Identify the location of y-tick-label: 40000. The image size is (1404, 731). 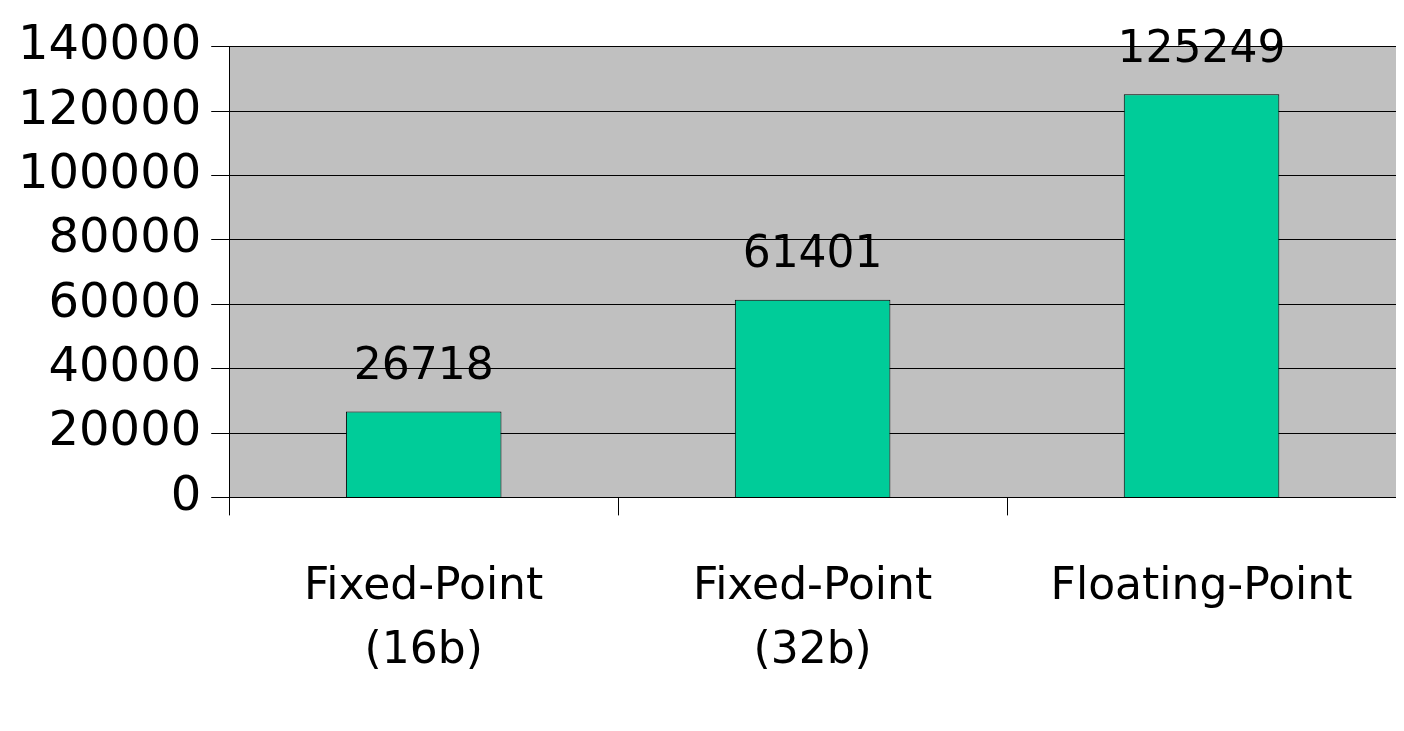
(125, 364).